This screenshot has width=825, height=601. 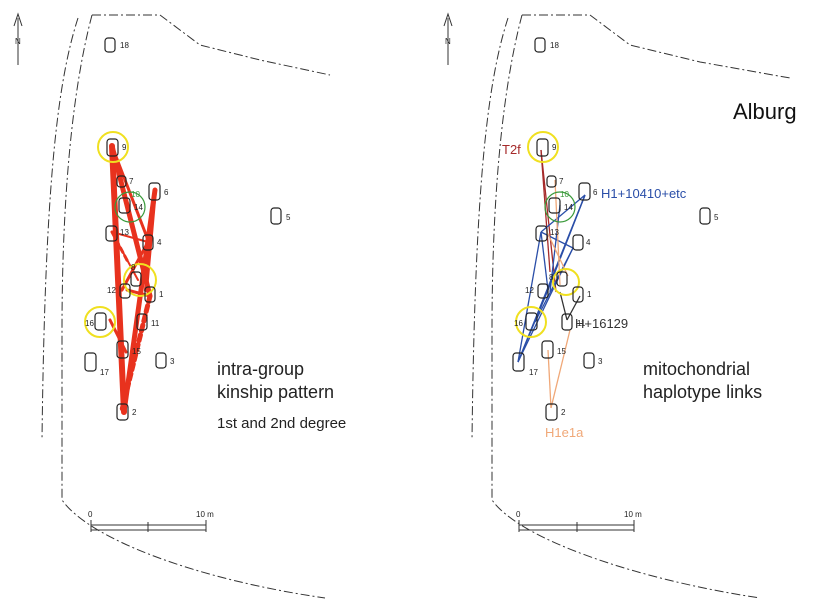 I want to click on site-boundary-top, so click(x=656, y=46).